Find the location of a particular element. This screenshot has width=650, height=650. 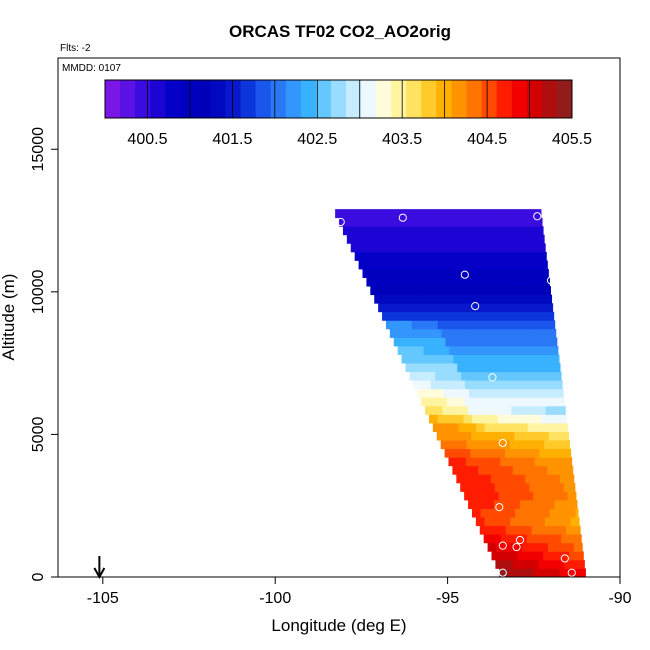

arrow-head is located at coordinates (99, 573).